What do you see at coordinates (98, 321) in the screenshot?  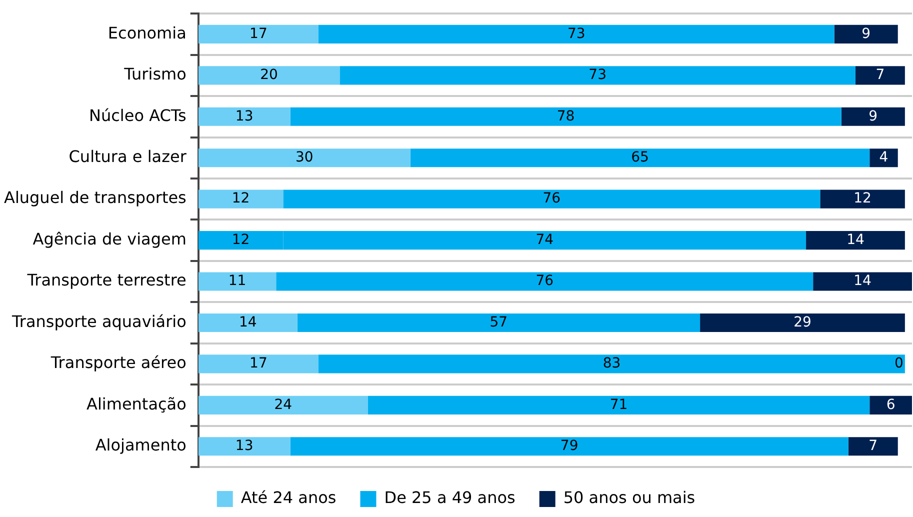 I see `y-tick-label: Transporte aquaviário` at bounding box center [98, 321].